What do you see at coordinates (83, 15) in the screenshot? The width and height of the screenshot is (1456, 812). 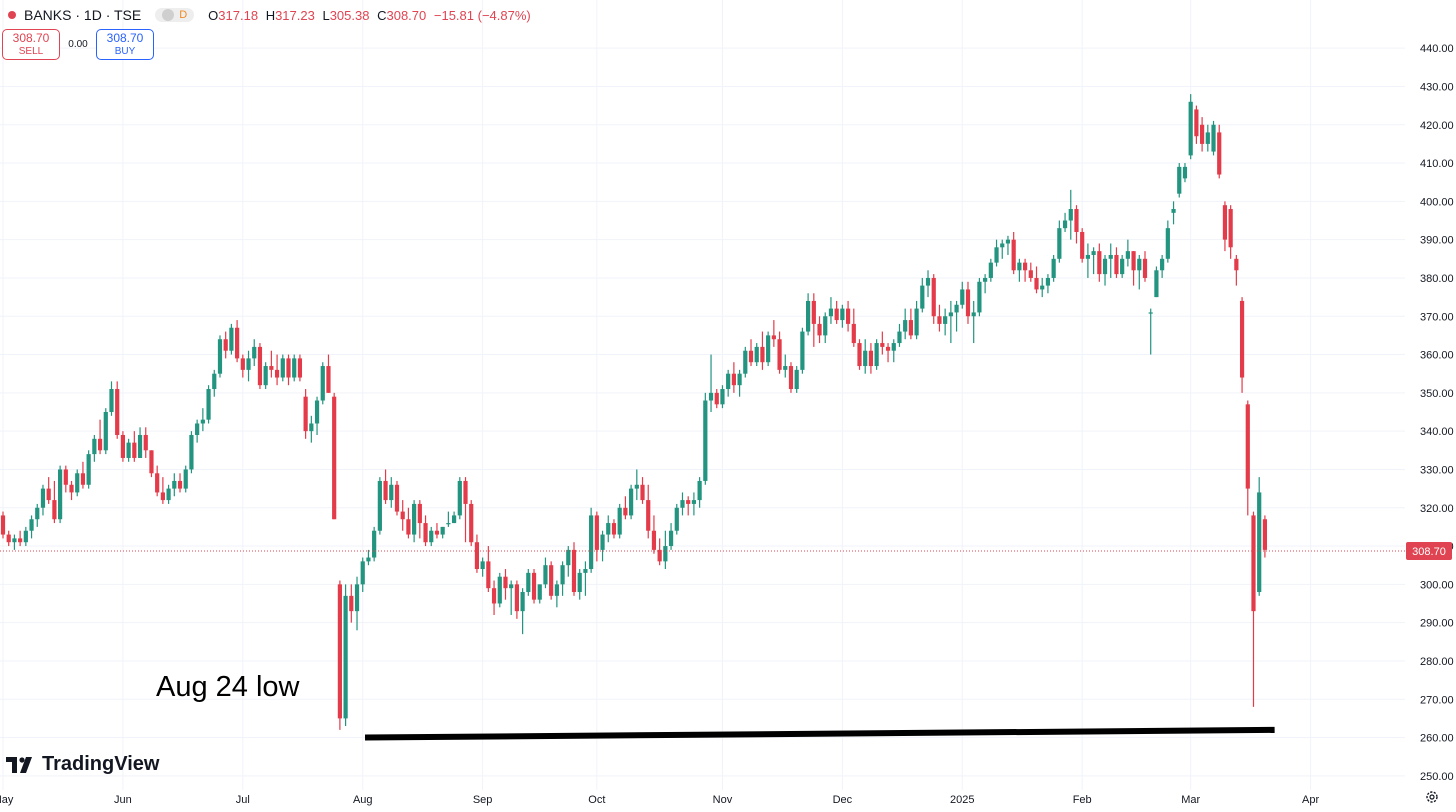 I see `symbol-title: BANKS · 1D · TSE` at bounding box center [83, 15].